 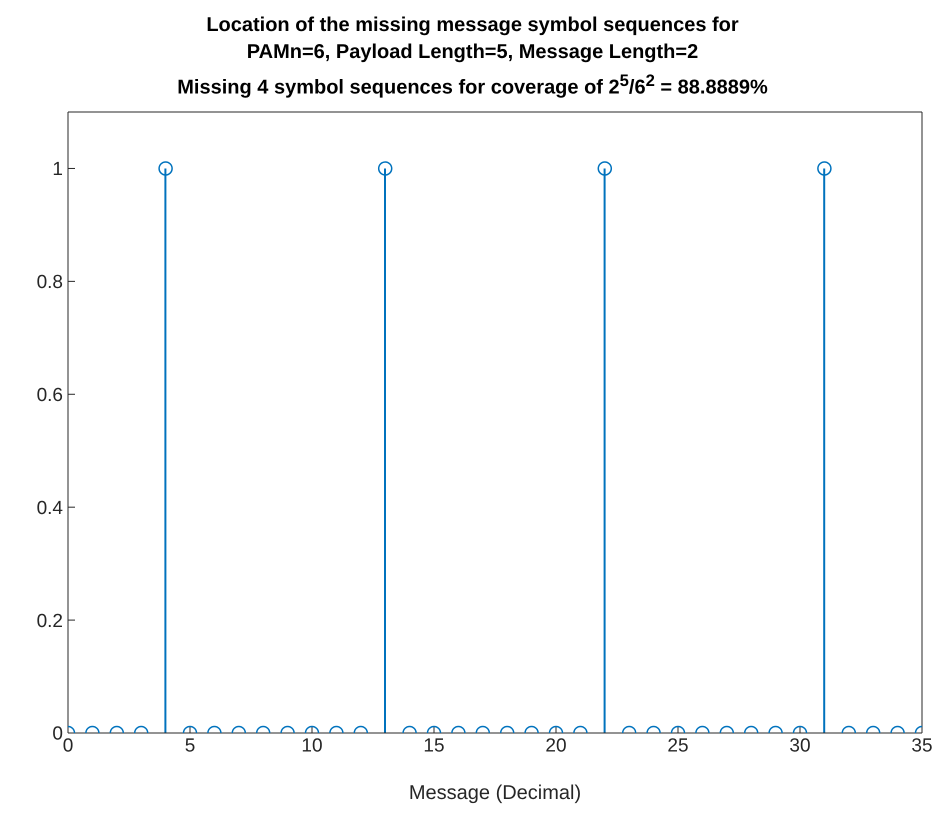 What do you see at coordinates (472, 85) in the screenshot?
I see `chart-subtitle: Missing 4 symbol sequences for coverage of 2$^{5}$/6$^{2}$ = 88.8889%` at bounding box center [472, 85].